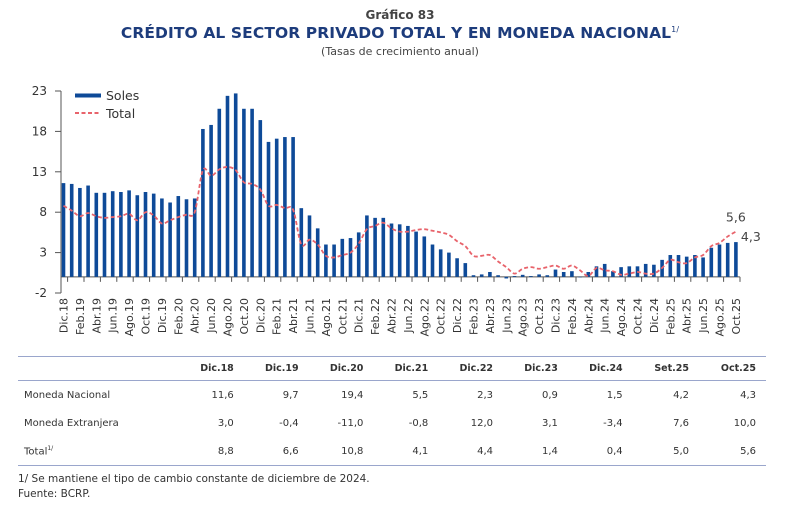 The height and width of the screenshot is (517, 800). Describe the element at coordinates (471, 451) in the screenshot. I see `table-cell: 4,4` at that location.